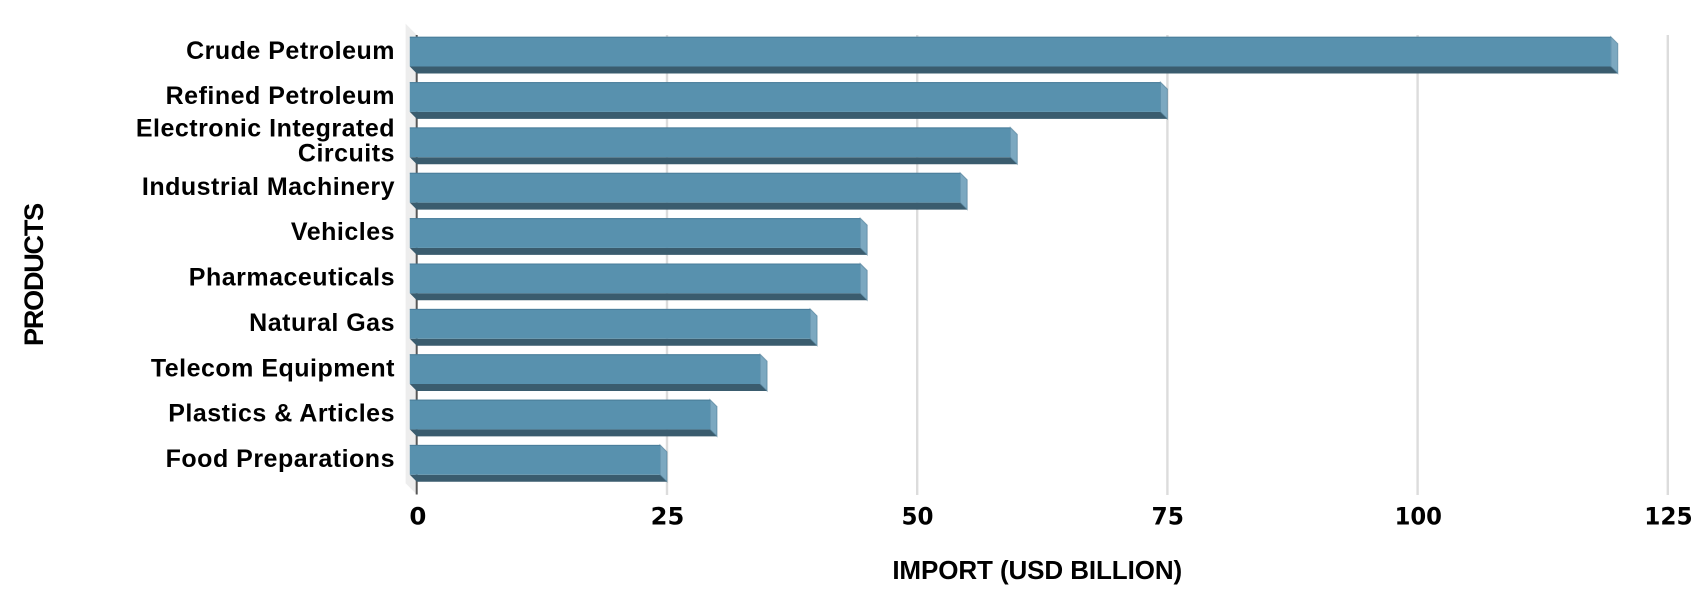 This screenshot has height=610, width=1697. What do you see at coordinates (273, 368) in the screenshot?
I see `svg-text: Telecom Equipment` at bounding box center [273, 368].